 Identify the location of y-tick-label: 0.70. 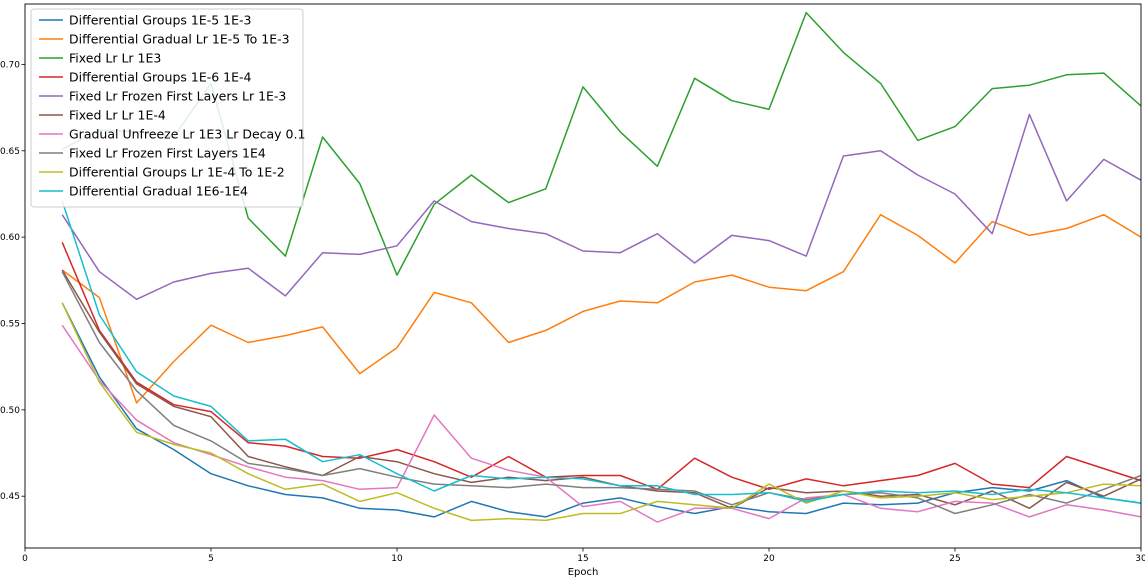
(10, 65).